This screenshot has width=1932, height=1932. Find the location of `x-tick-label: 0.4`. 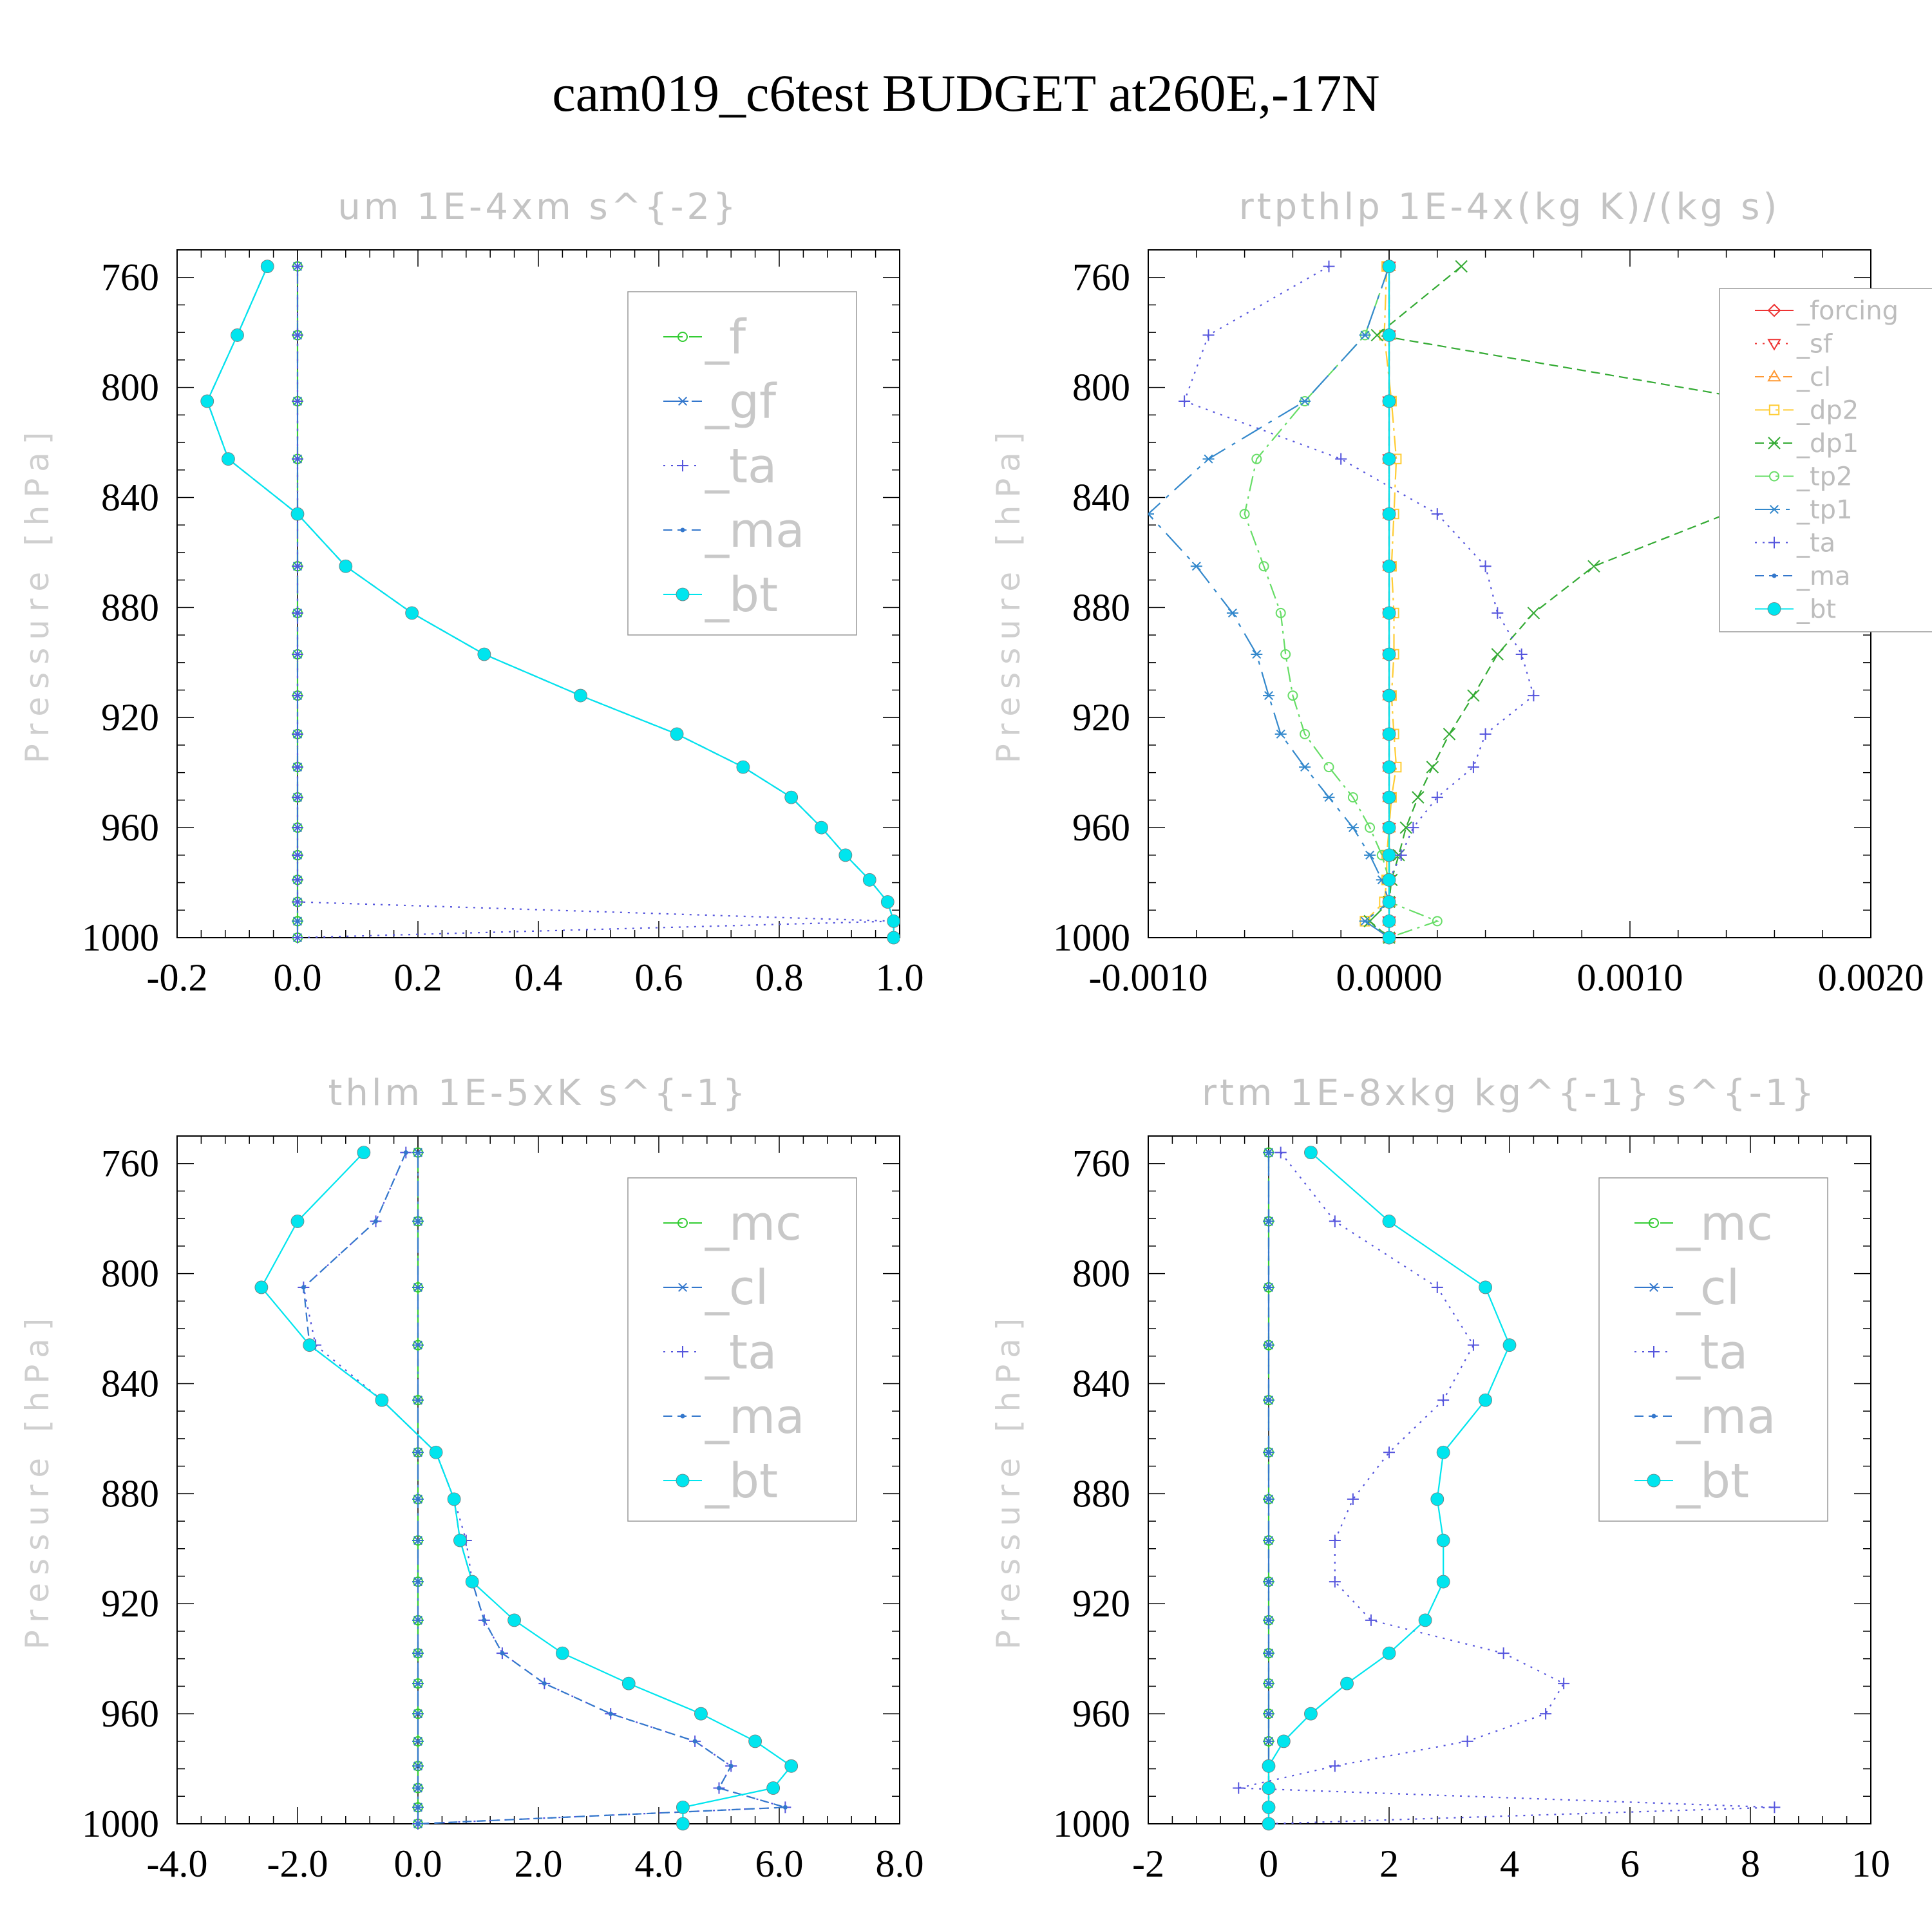

x-tick-label: 0.4 is located at coordinates (539, 977).